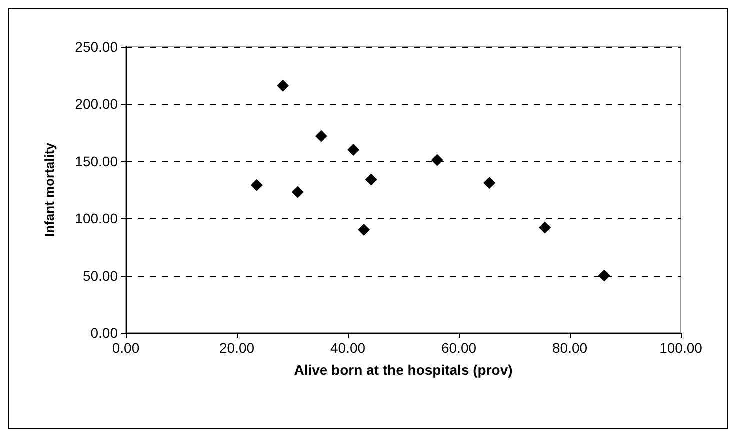 The height and width of the screenshot is (437, 736). Describe the element at coordinates (126, 348) in the screenshot. I see `x-tick-label: 0.00` at that location.